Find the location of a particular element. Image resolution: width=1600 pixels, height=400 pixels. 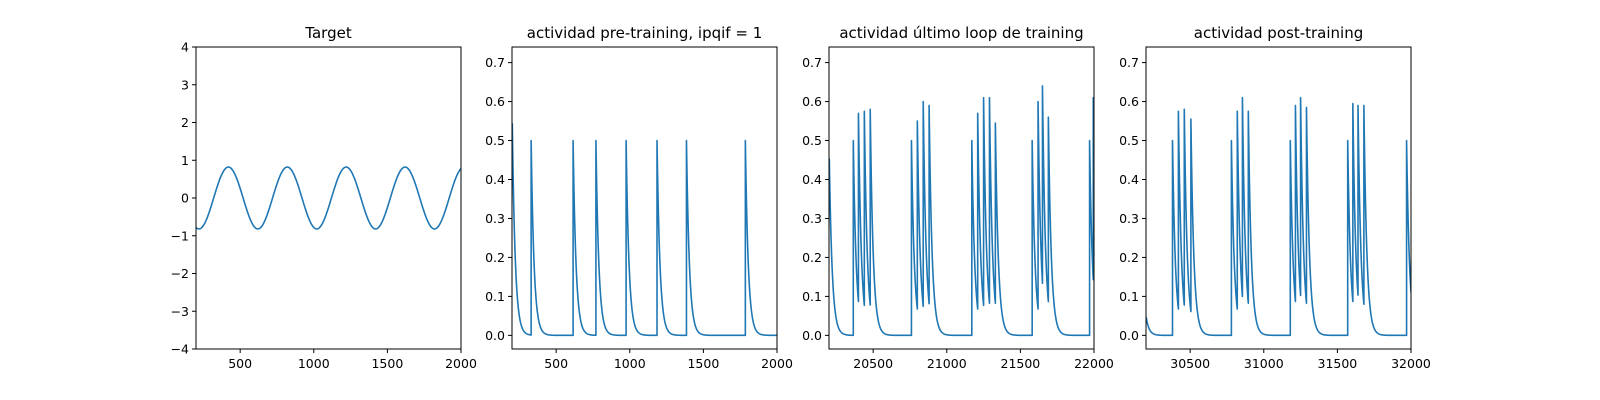

chart-title: Target is located at coordinates (328, 33).